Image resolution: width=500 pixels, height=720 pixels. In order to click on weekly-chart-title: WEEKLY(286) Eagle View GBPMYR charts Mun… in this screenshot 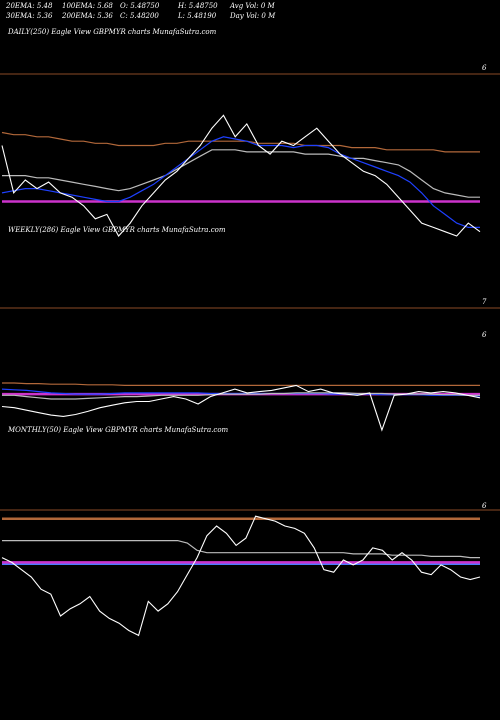, I will do `click(117, 230)`.